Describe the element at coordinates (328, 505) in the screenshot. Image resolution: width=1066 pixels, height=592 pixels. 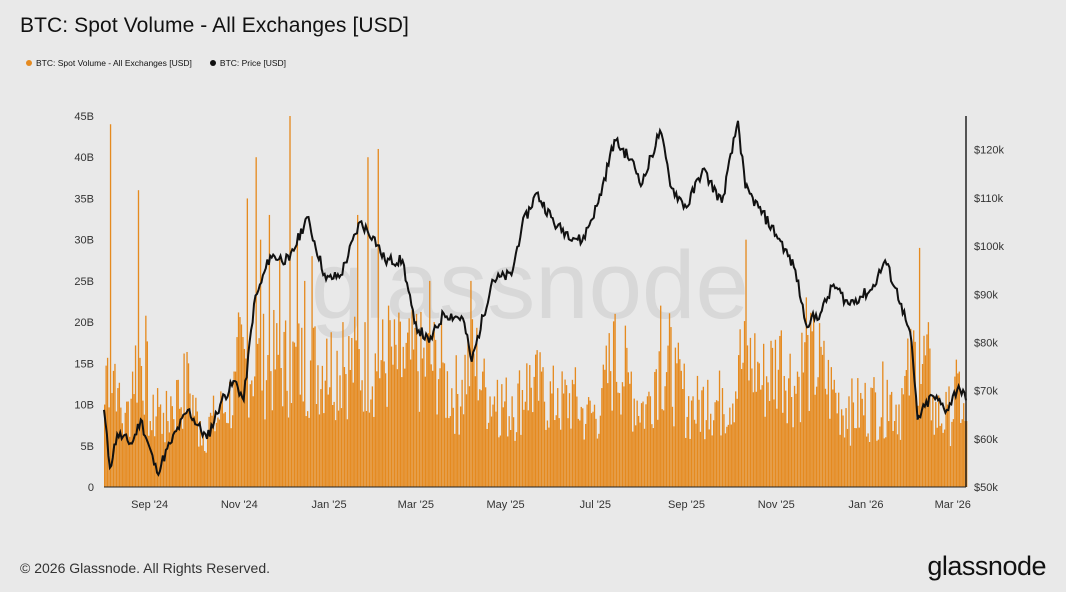
I see `x-tick-label: Jan '25` at that location.